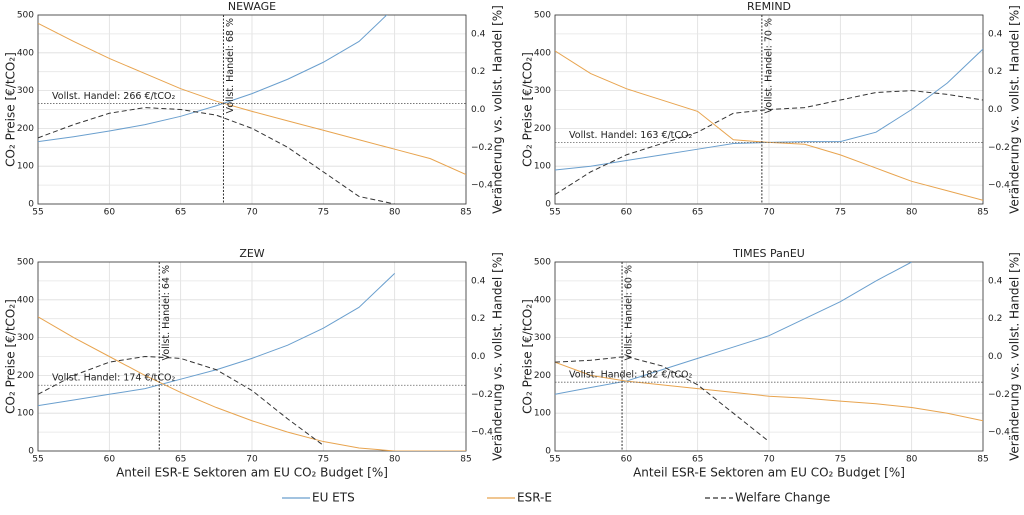 This screenshot has width=1024, height=515. I want to click on annotation: Vollst. Handel: 60 %, so click(629, 312).